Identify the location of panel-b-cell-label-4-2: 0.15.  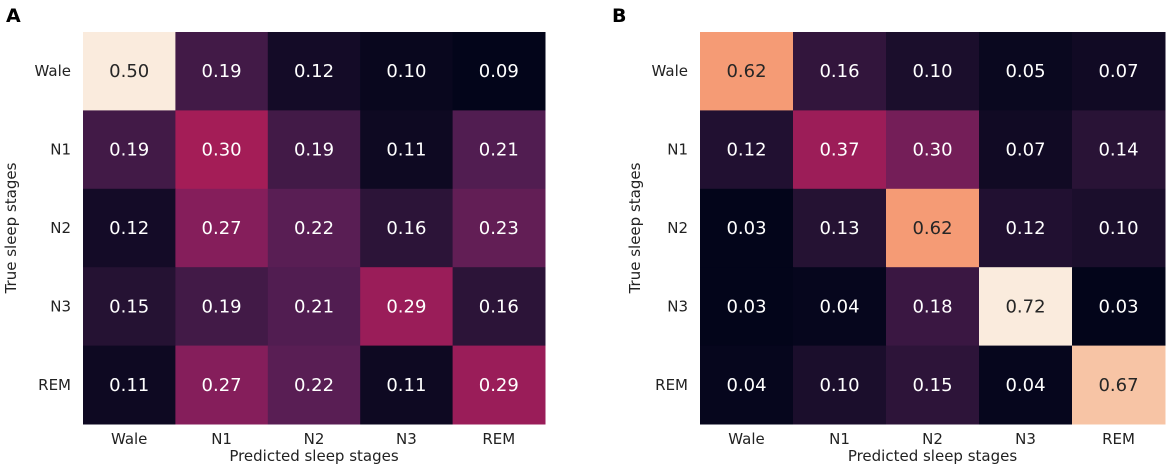
(932, 385).